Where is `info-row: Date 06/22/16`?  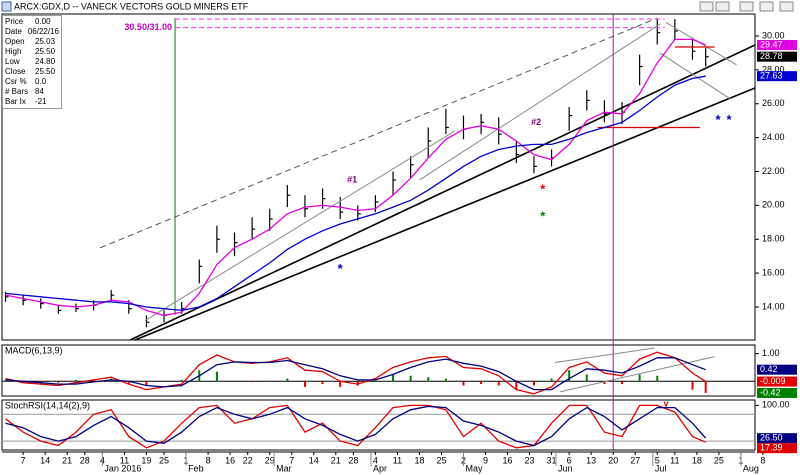
info-row: Date 06/22/16 is located at coordinates (32, 32).